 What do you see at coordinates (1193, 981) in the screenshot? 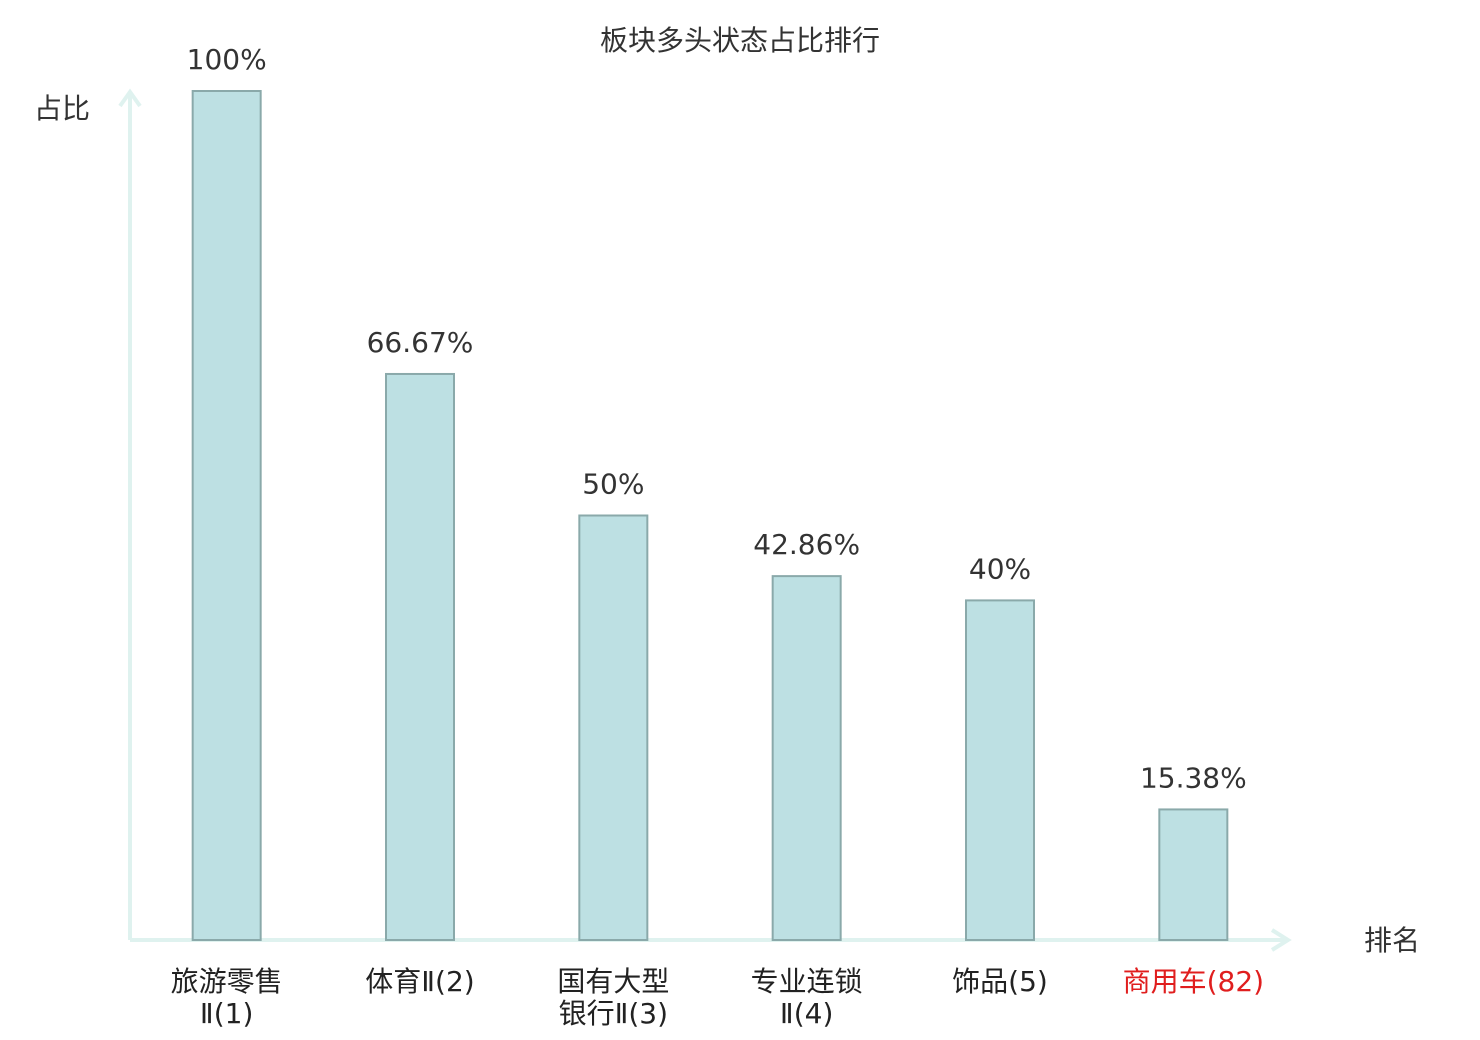
I see `x-tick-label: 商用车(82)` at bounding box center [1193, 981].